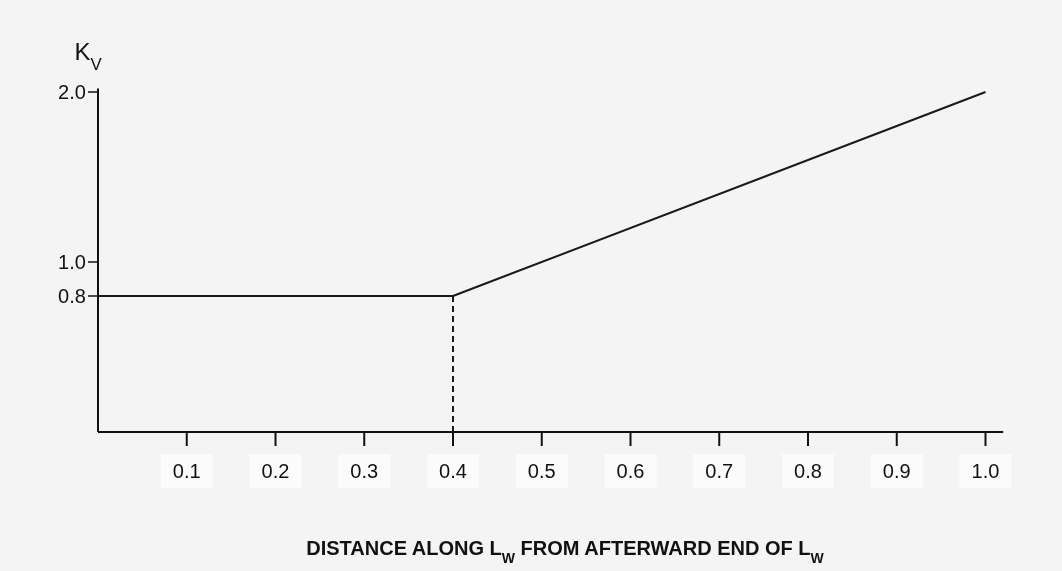 The height and width of the screenshot is (571, 1062). What do you see at coordinates (541, 471) in the screenshot?
I see `x-tick-label: 0.5` at bounding box center [541, 471].